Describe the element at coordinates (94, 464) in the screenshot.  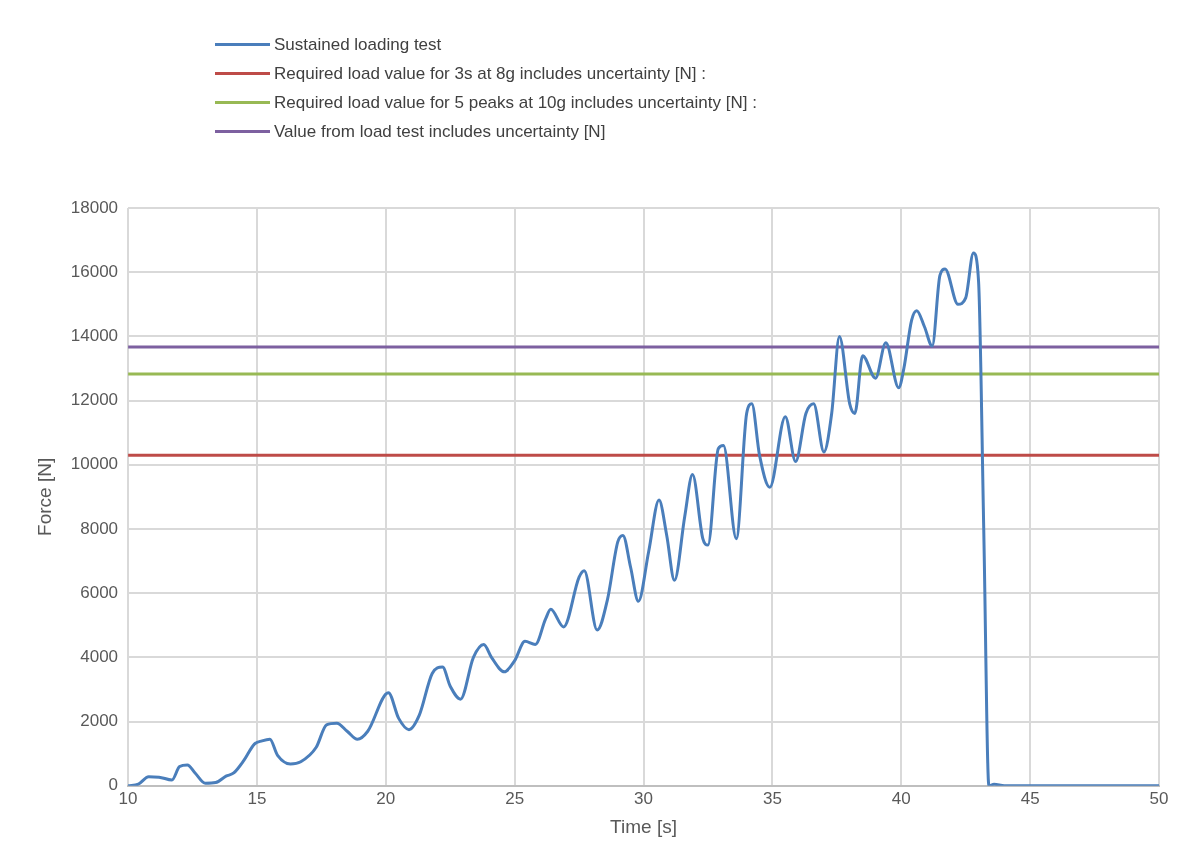
I see `y-tick-label: 10000` at that location.